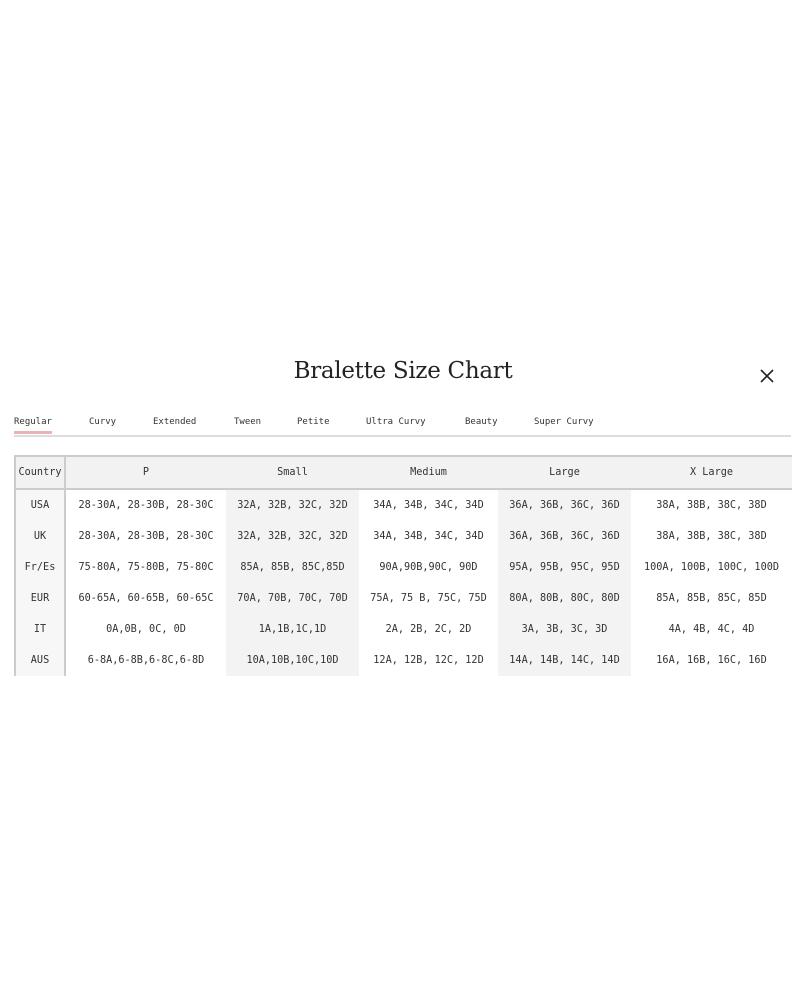 The width and height of the screenshot is (800, 1000). What do you see at coordinates (313, 422) in the screenshot?
I see `tab-petite: Petite` at bounding box center [313, 422].